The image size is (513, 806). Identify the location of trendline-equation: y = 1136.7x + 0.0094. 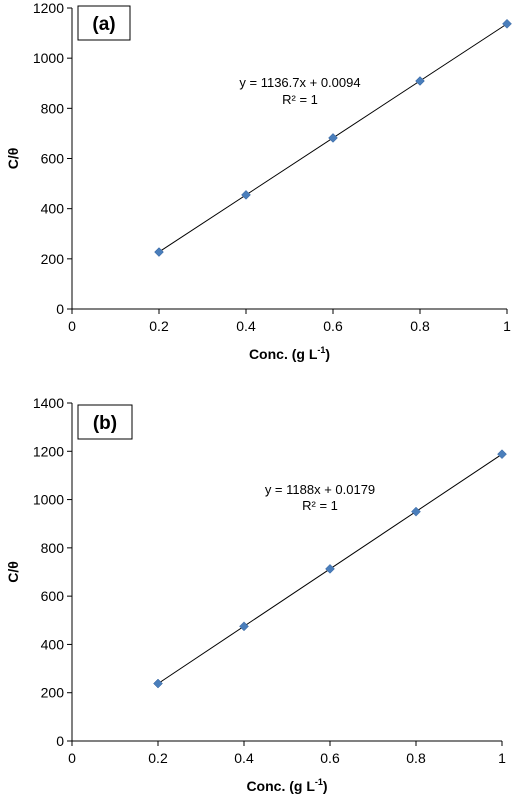
(299, 82).